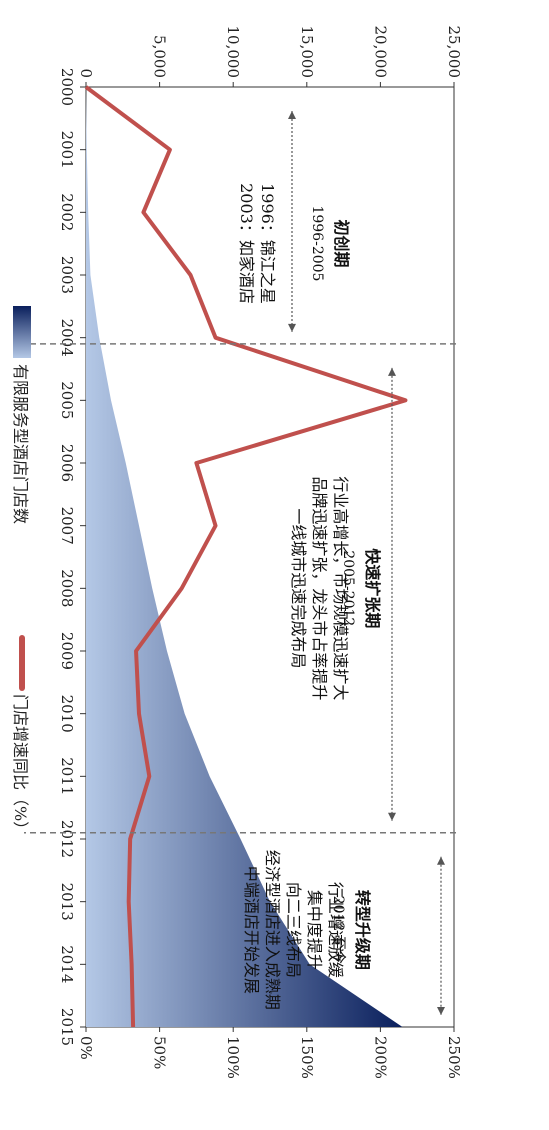 This screenshot has height=1130, width=549. Describe the element at coordinates (317, 243) in the screenshot. I see `phase-range: 1996-2005` at that location.